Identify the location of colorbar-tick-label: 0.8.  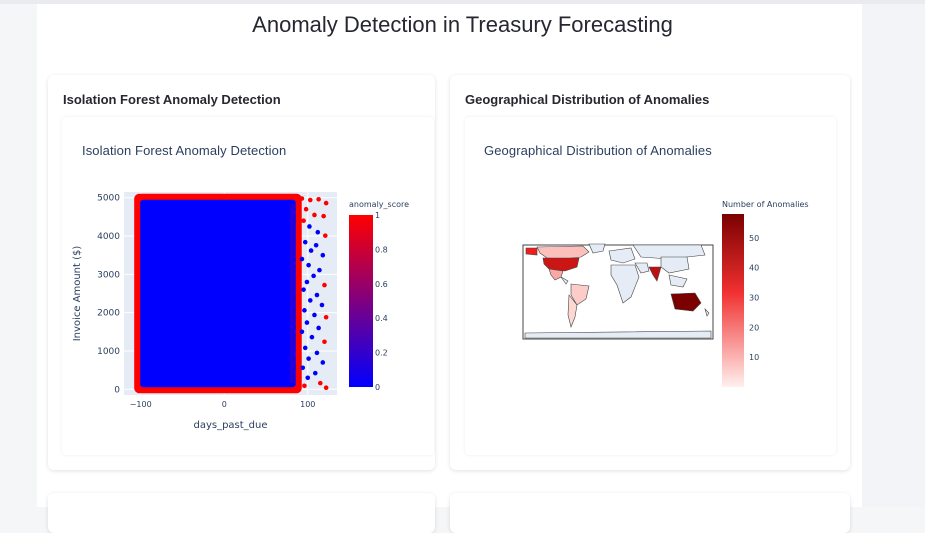
(381, 249).